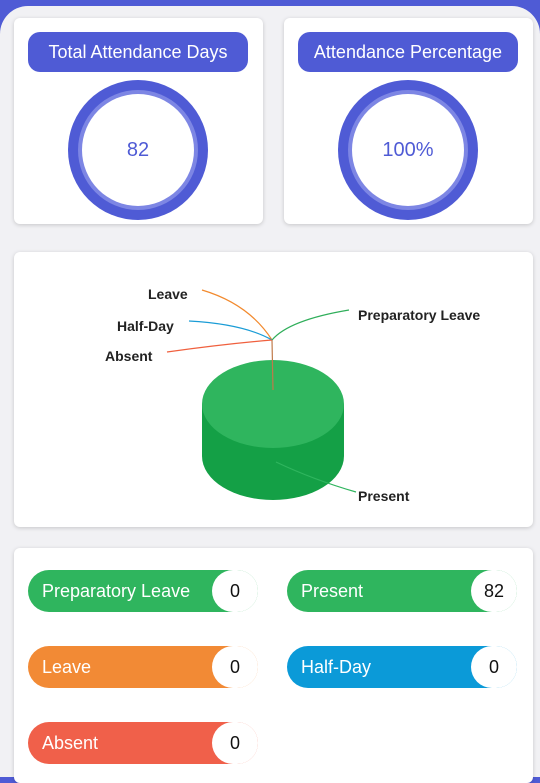 Image resolution: width=540 pixels, height=783 pixels. I want to click on chart-label-preparatory-leave: Preparatory Leave, so click(419, 315).